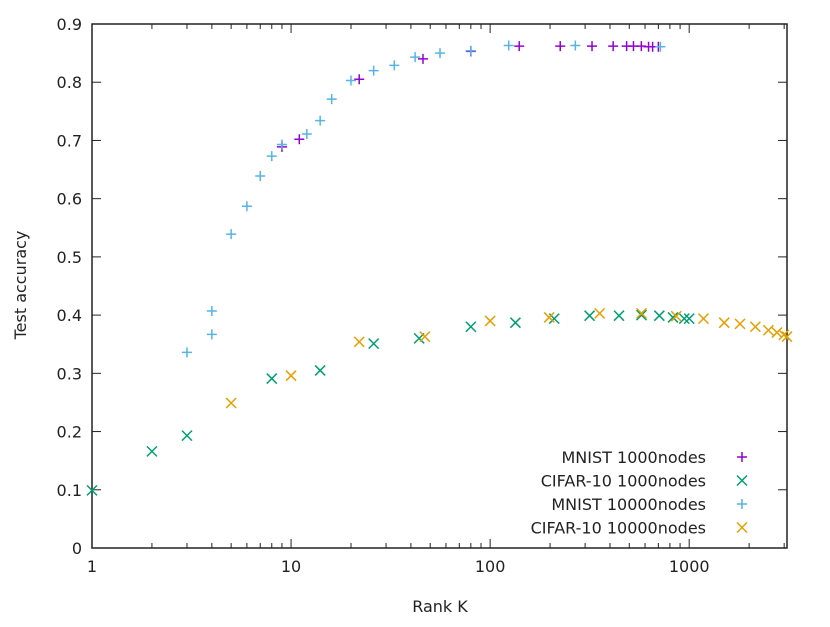 Image resolution: width=830 pixels, height=627 pixels. Describe the element at coordinates (490, 566) in the screenshot. I see `x-tick-label: 100` at that location.